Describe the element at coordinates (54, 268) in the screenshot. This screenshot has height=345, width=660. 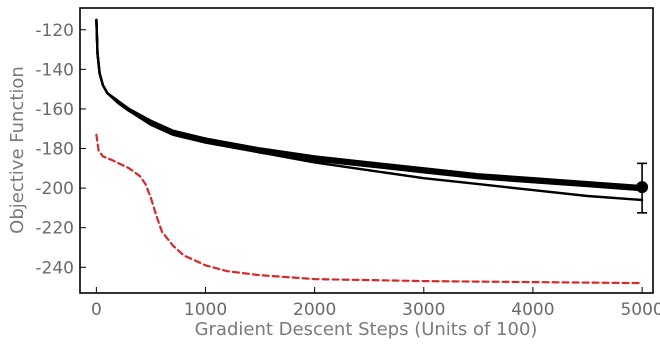
I see `y-tick-label: -240` at that location.